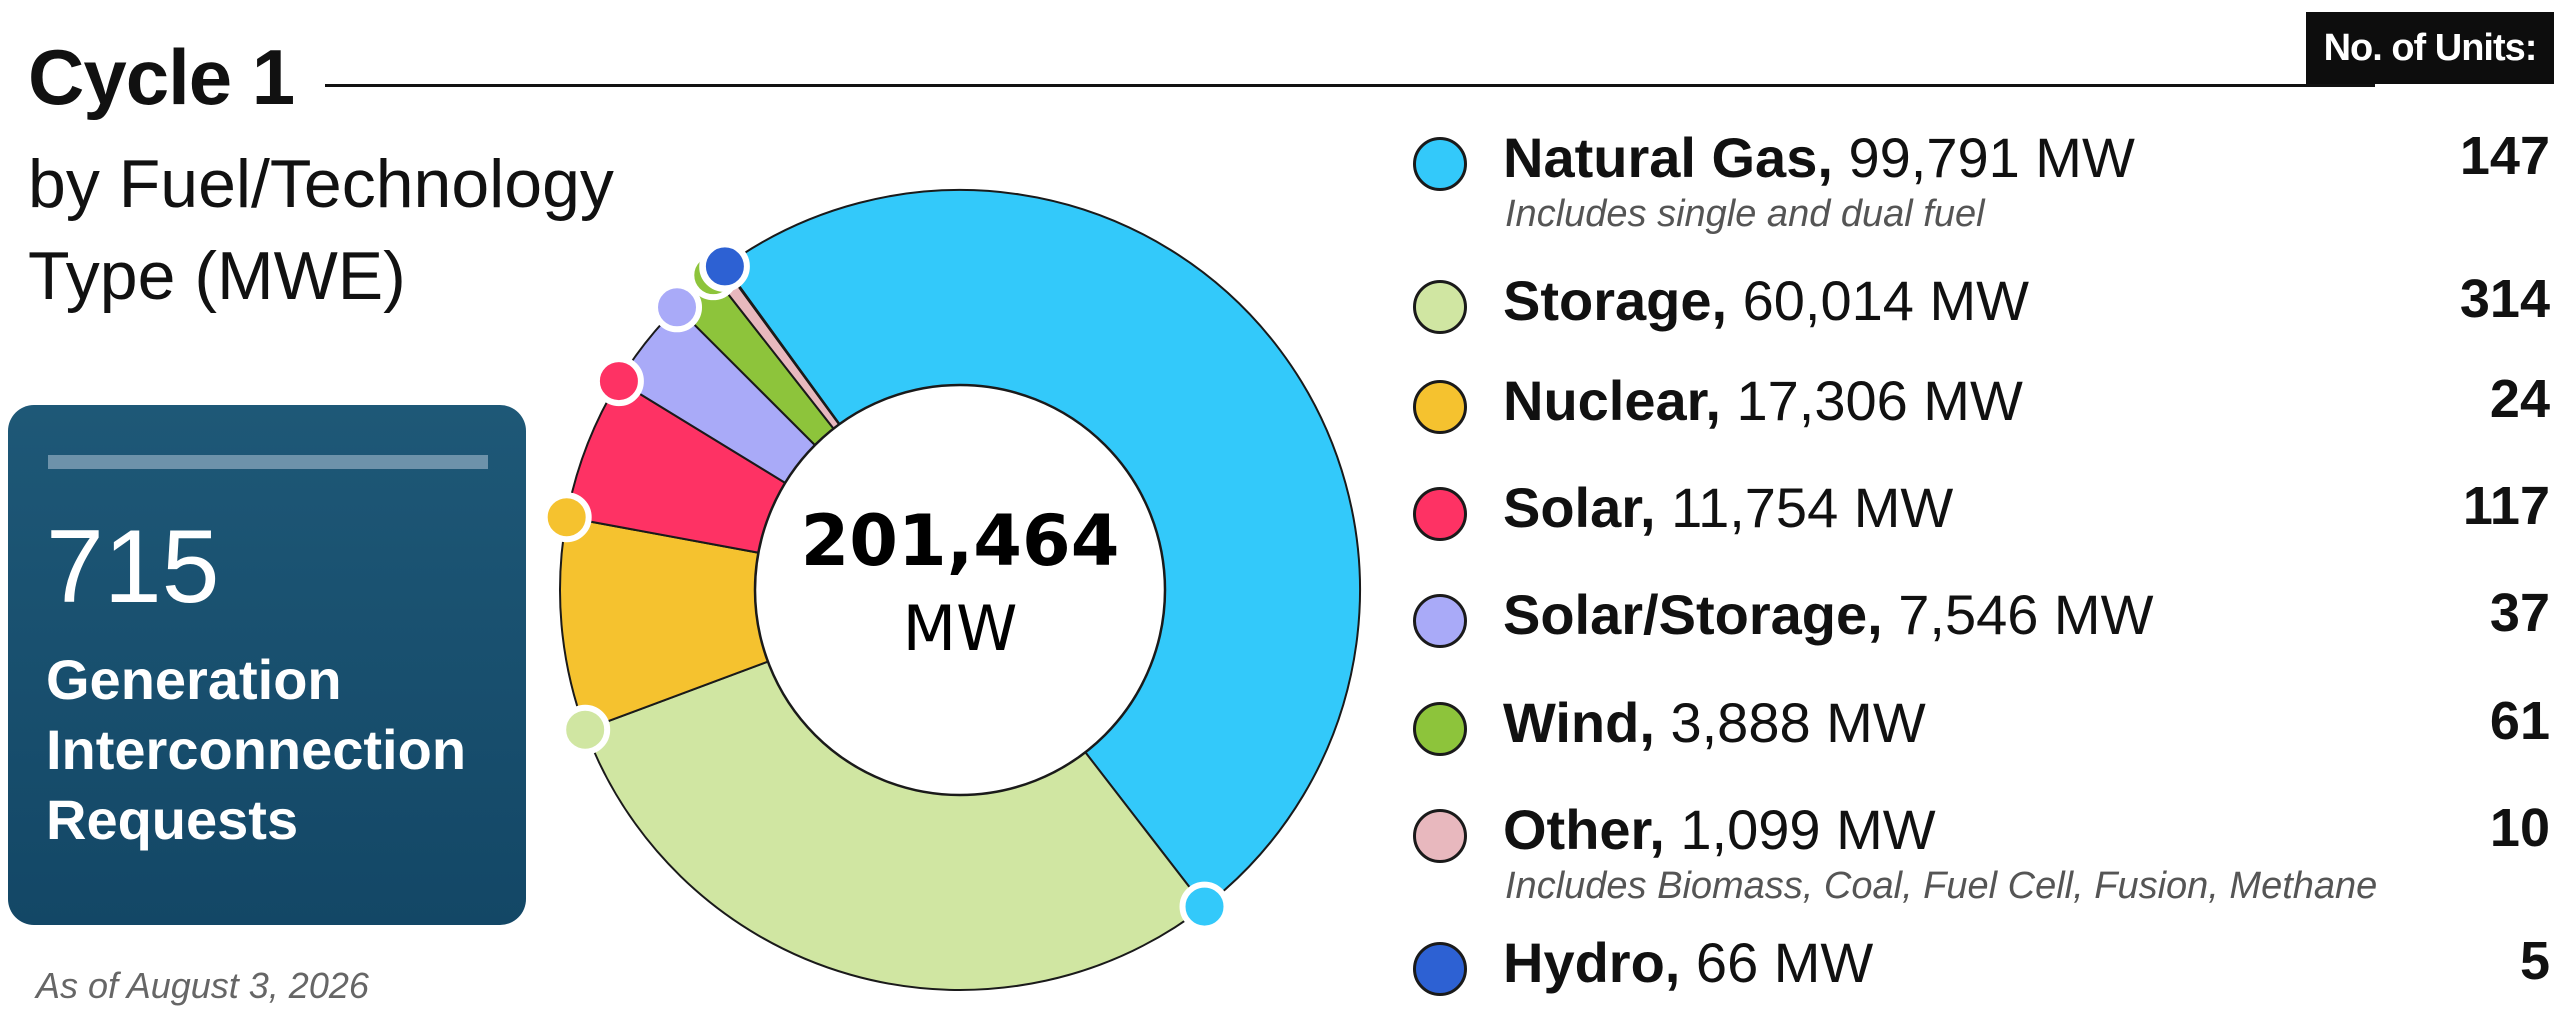  Describe the element at coordinates (2519, 613) in the screenshot. I see `legend-unit-count: 37` at that location.